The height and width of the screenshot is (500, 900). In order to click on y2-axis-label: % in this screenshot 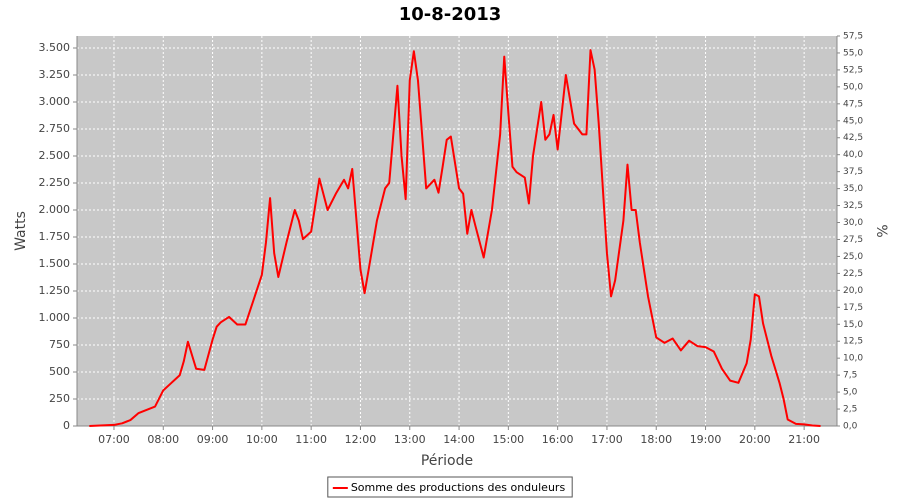, I will do `click(881, 230)`.